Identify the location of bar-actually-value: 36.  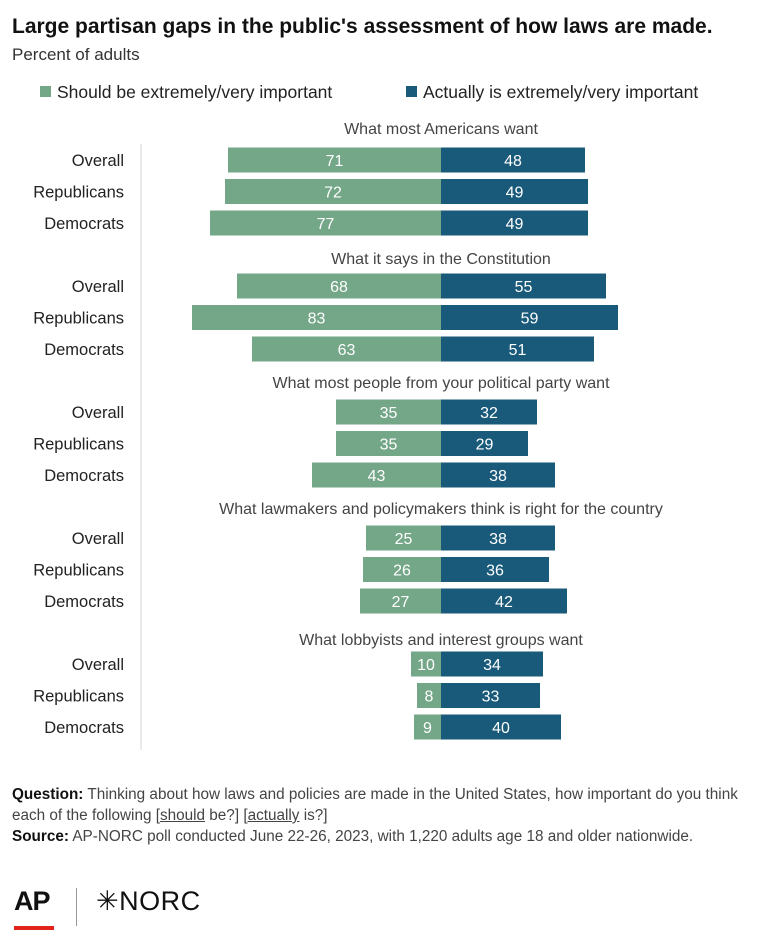
(495, 571).